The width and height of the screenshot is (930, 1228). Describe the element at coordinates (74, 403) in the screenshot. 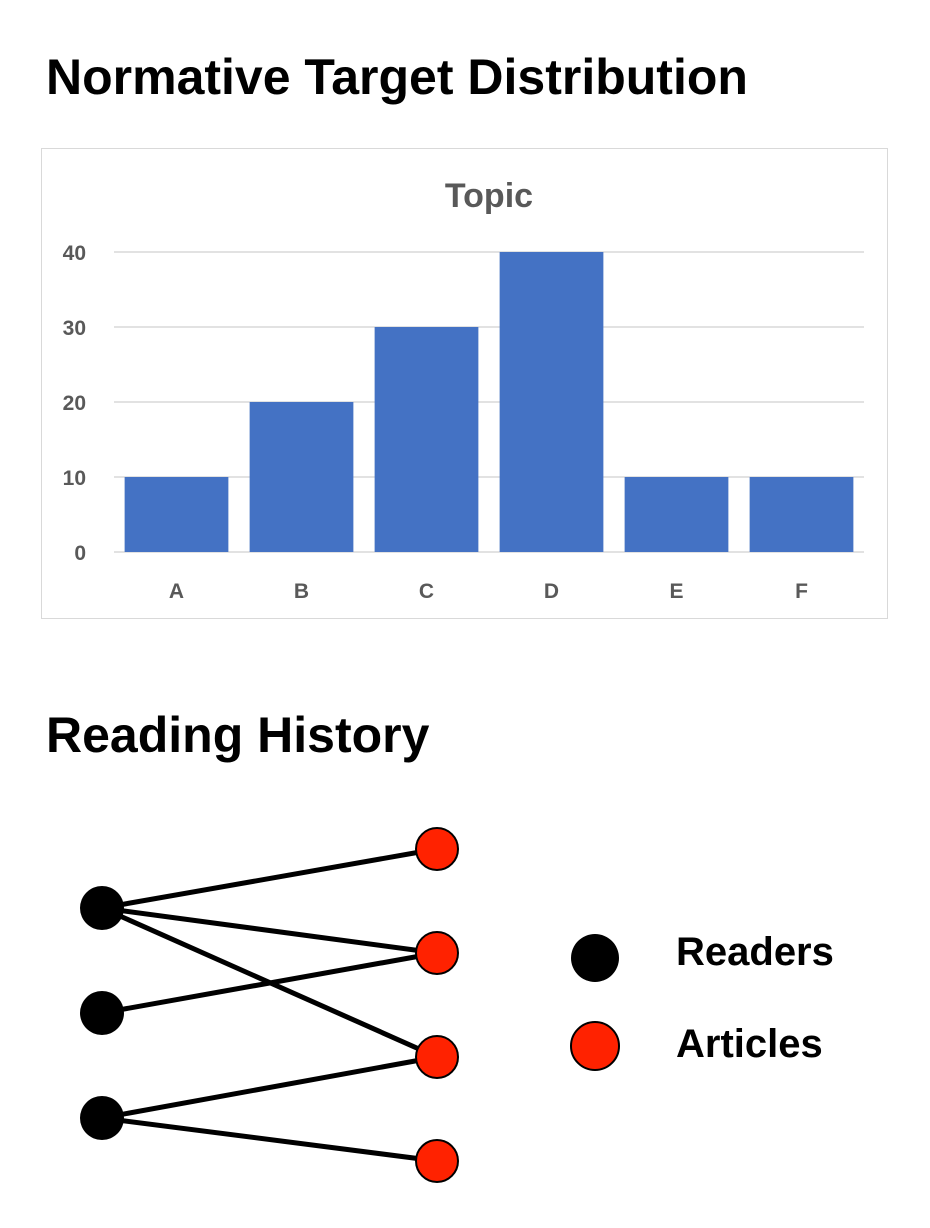

I see `y-tick-label: 20` at that location.